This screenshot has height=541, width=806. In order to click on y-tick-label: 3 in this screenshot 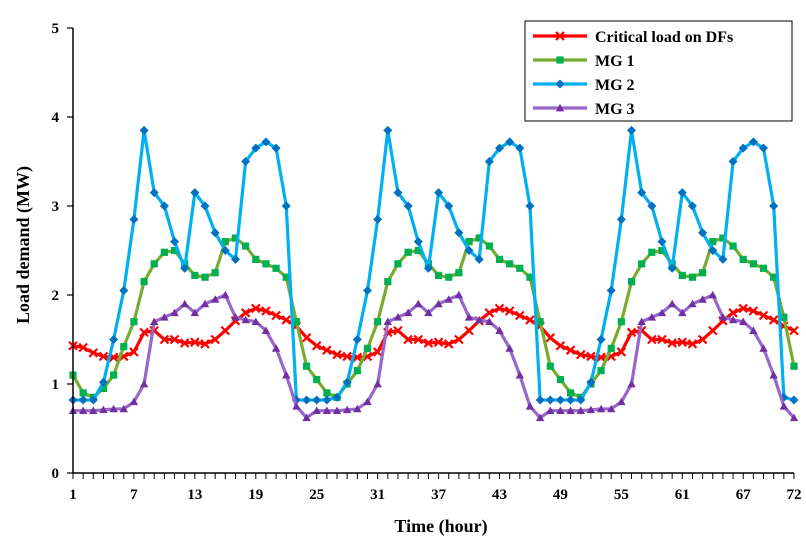, I will do `click(56, 207)`.